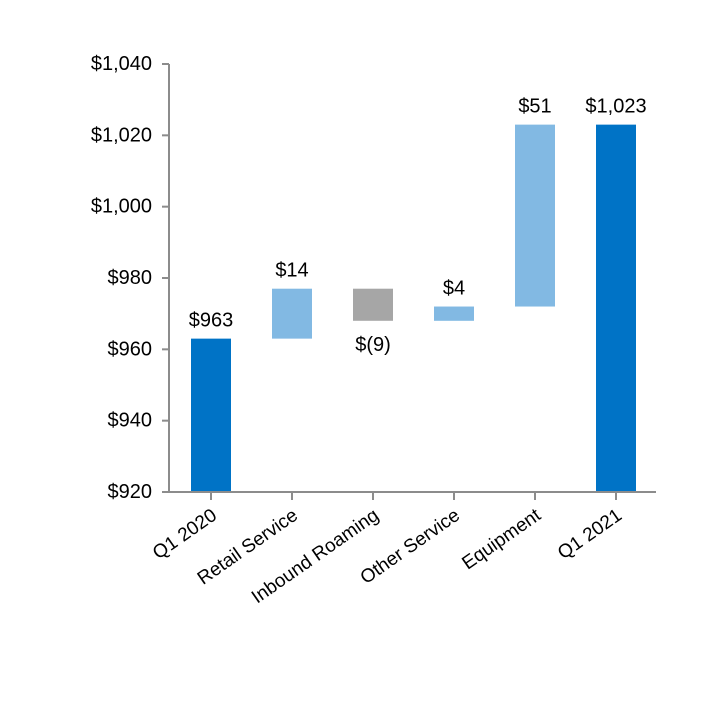 The image size is (720, 706). I want to click on y-tick-label: $1,040, so click(121, 64).